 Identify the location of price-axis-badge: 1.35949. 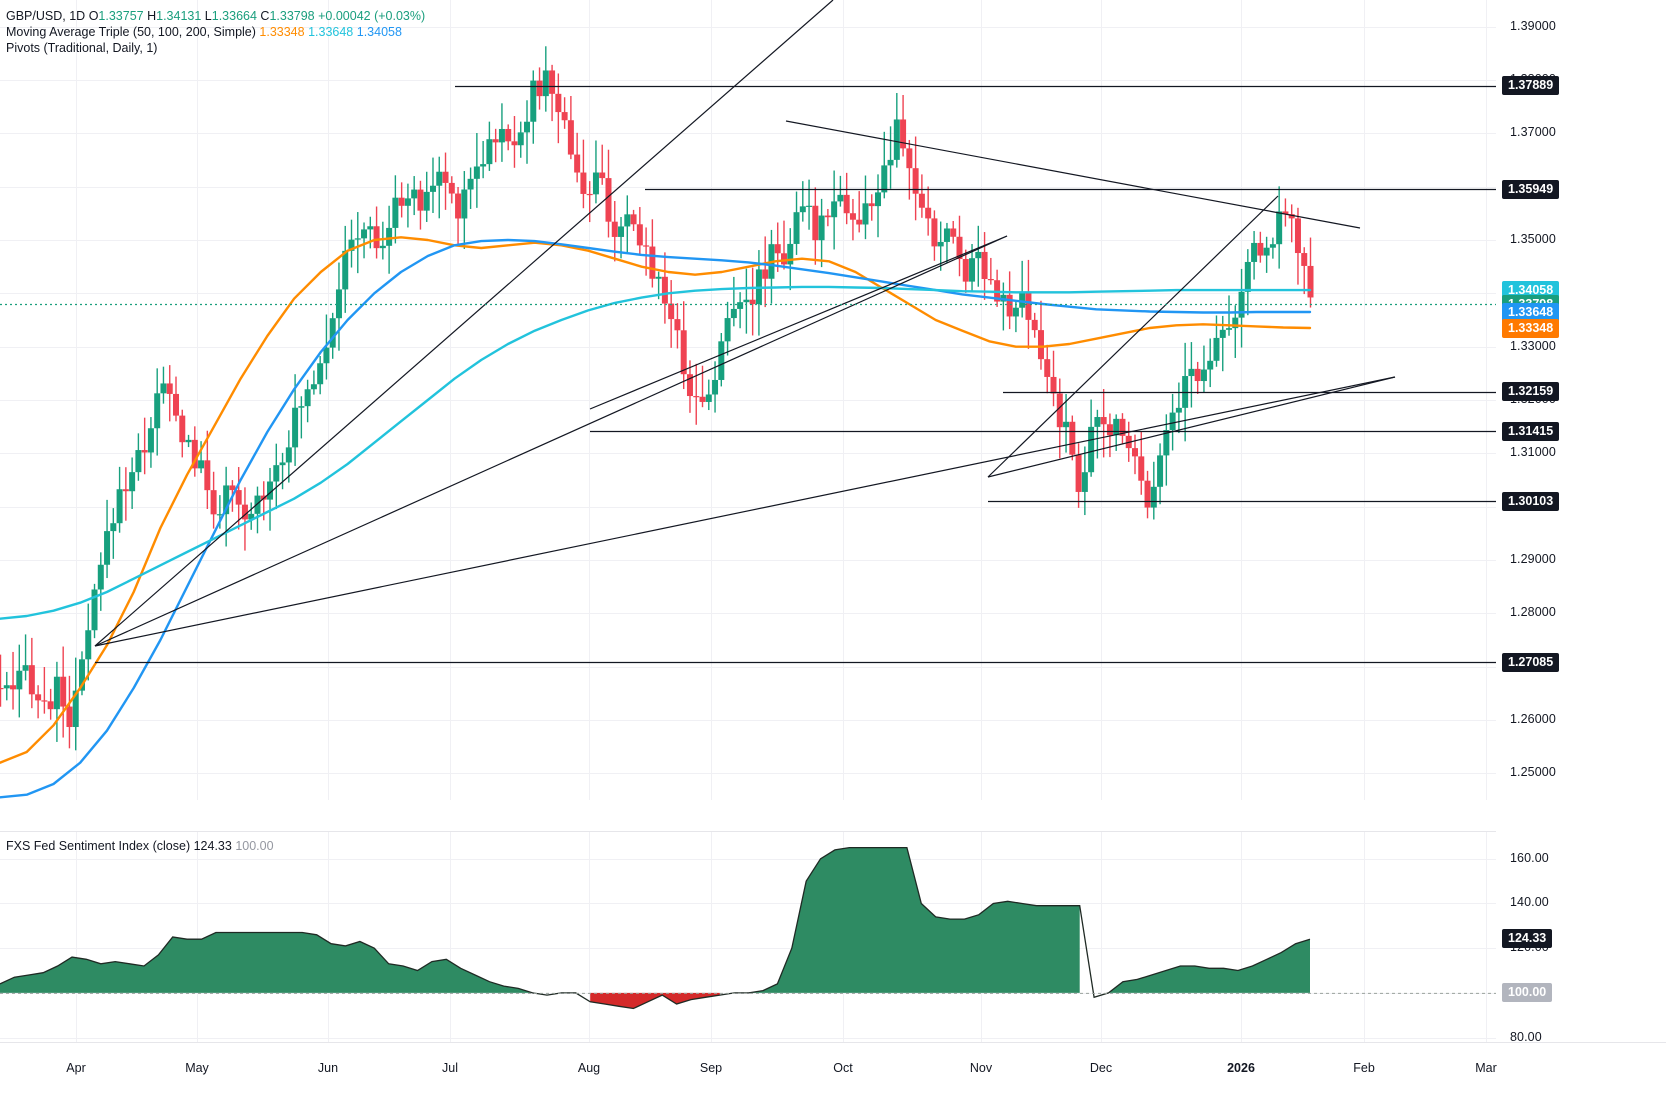
(1531, 189).